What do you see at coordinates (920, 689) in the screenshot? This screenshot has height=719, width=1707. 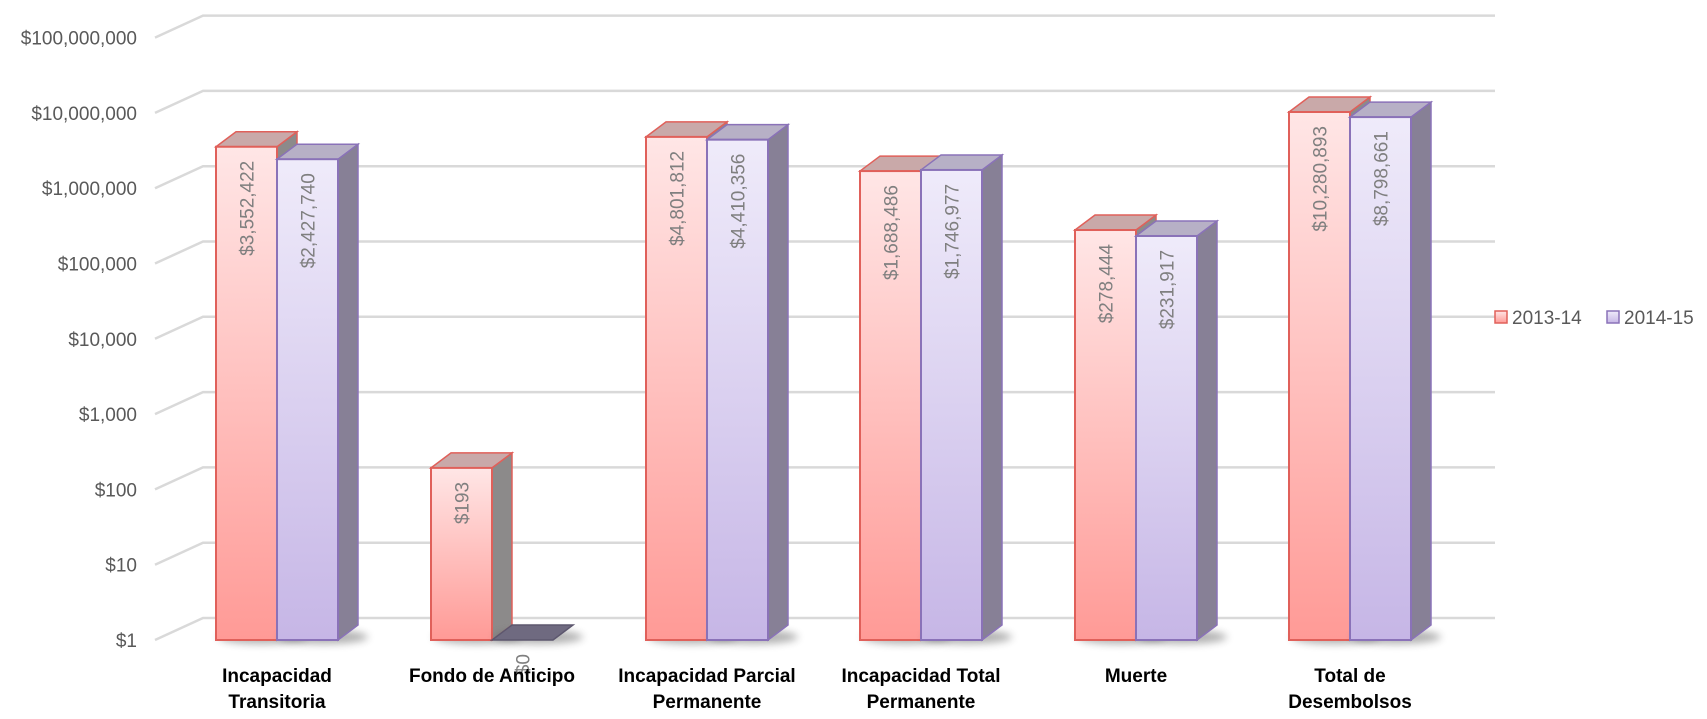 I see `category-label: Incapacidad Total Permanente` at bounding box center [920, 689].